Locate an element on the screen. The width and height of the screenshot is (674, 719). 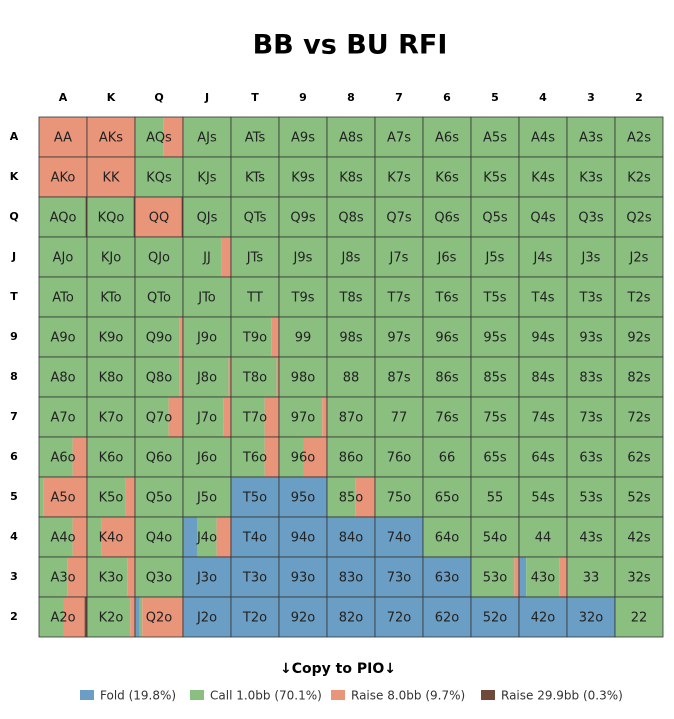
hand-label: Q8s is located at coordinates (351, 218).